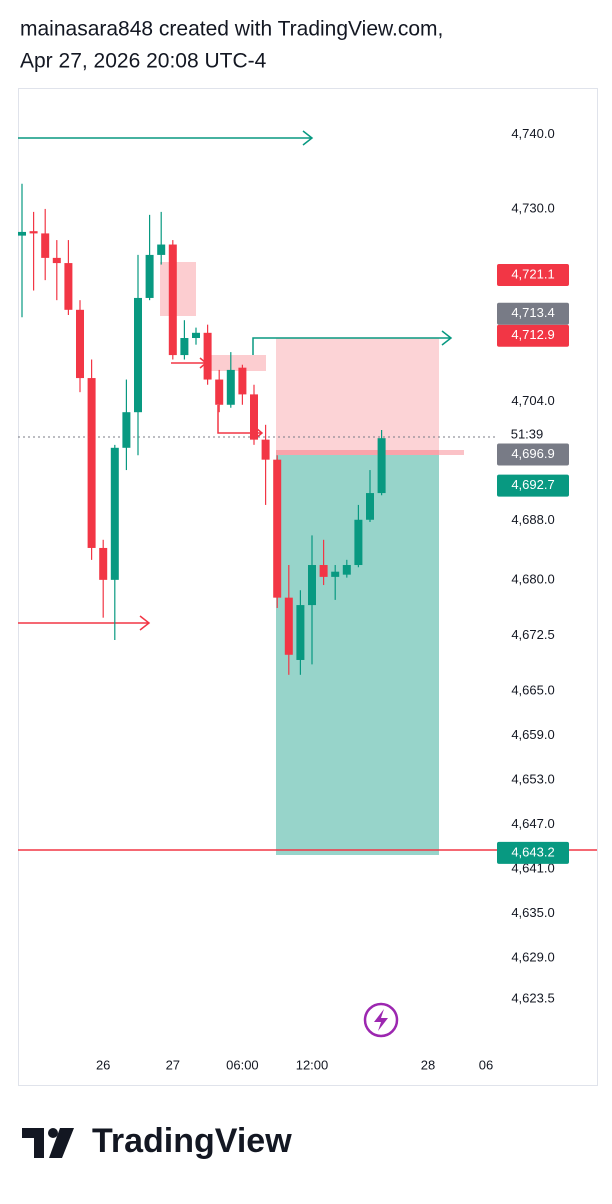 The height and width of the screenshot is (1204, 612). Describe the element at coordinates (527, 433) in the screenshot. I see `countdown: 51:39` at that location.